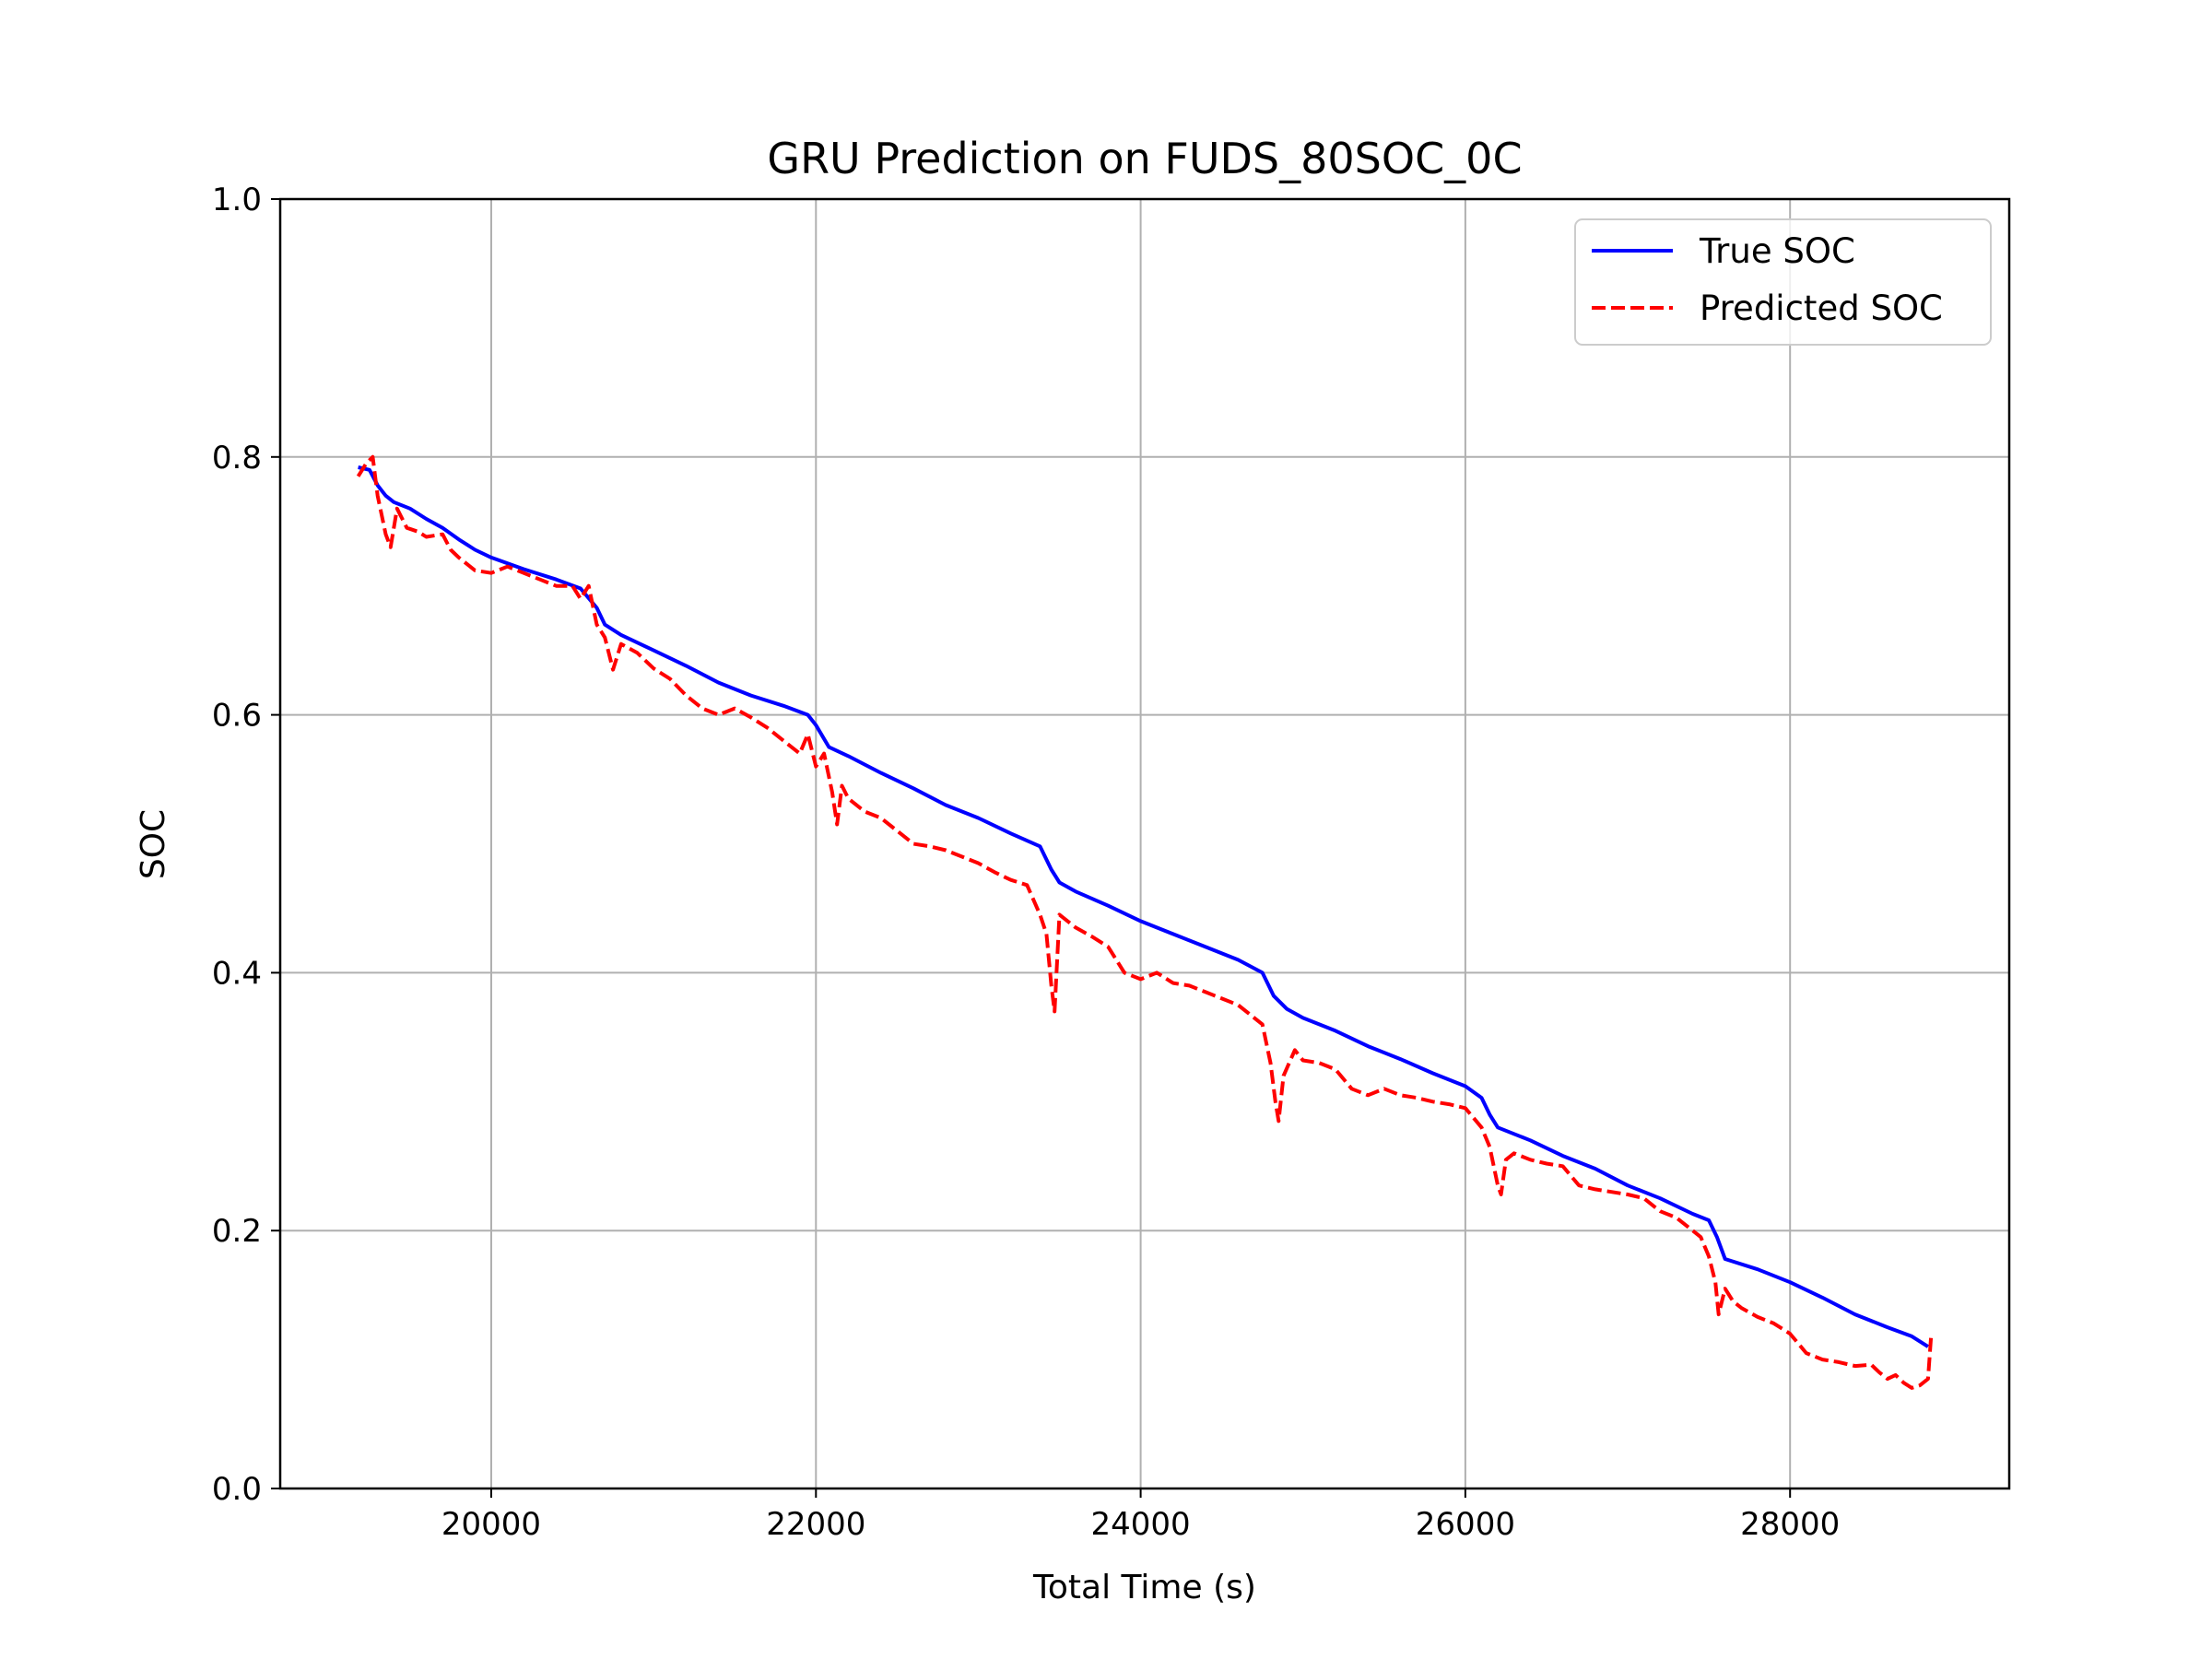  What do you see at coordinates (237, 1231) in the screenshot?
I see `y-tick-label: 0.2` at bounding box center [237, 1231].